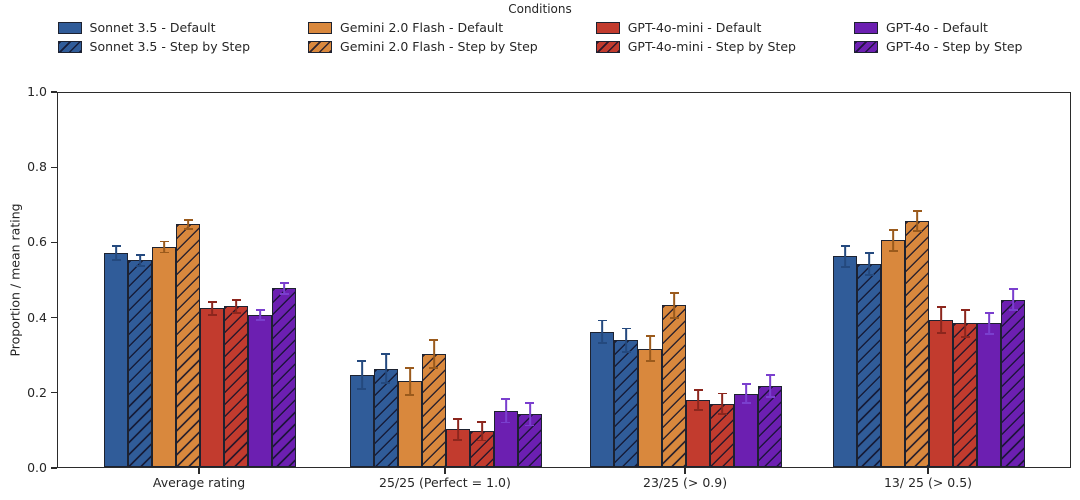 The width and height of the screenshot is (1080, 500). Describe the element at coordinates (439, 46) in the screenshot. I see `legend-label: Gemini 2.0 Flash - Step by Step` at that location.